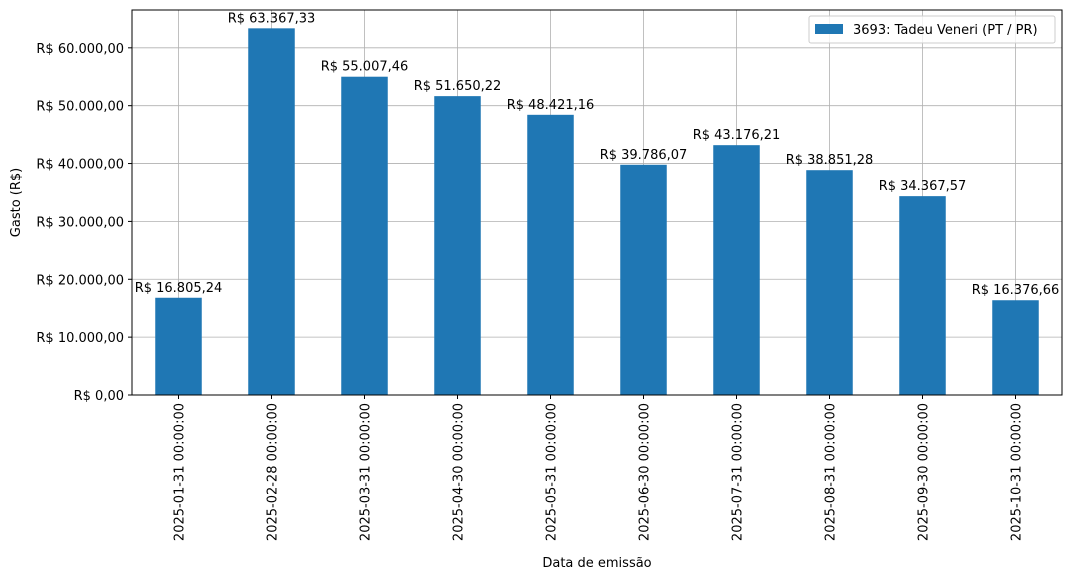  Describe the element at coordinates (830, 160) in the screenshot. I see `bar-value-label-7: R$ 38.851,28` at that location.